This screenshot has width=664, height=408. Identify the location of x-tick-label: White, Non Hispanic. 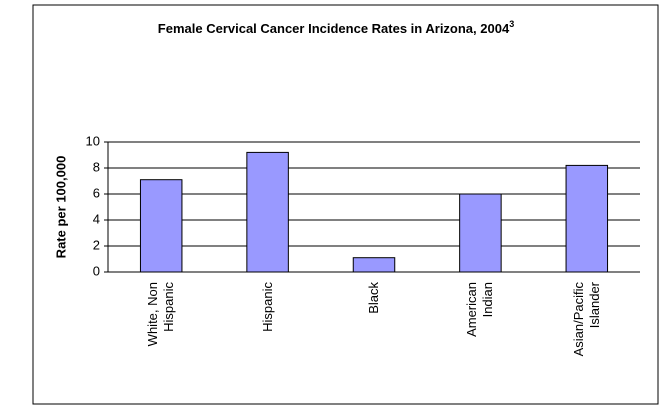
(161, 314).